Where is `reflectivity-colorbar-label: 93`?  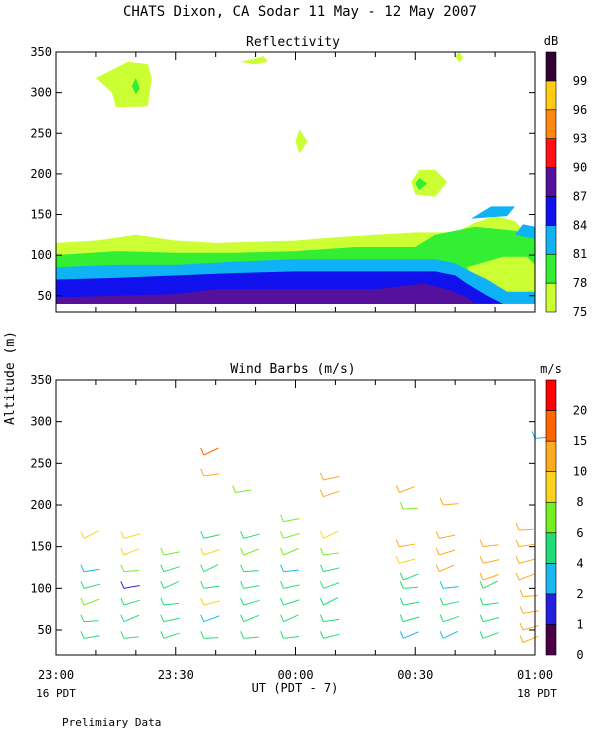 reflectivity-colorbar-label: 93 is located at coordinates (580, 139).